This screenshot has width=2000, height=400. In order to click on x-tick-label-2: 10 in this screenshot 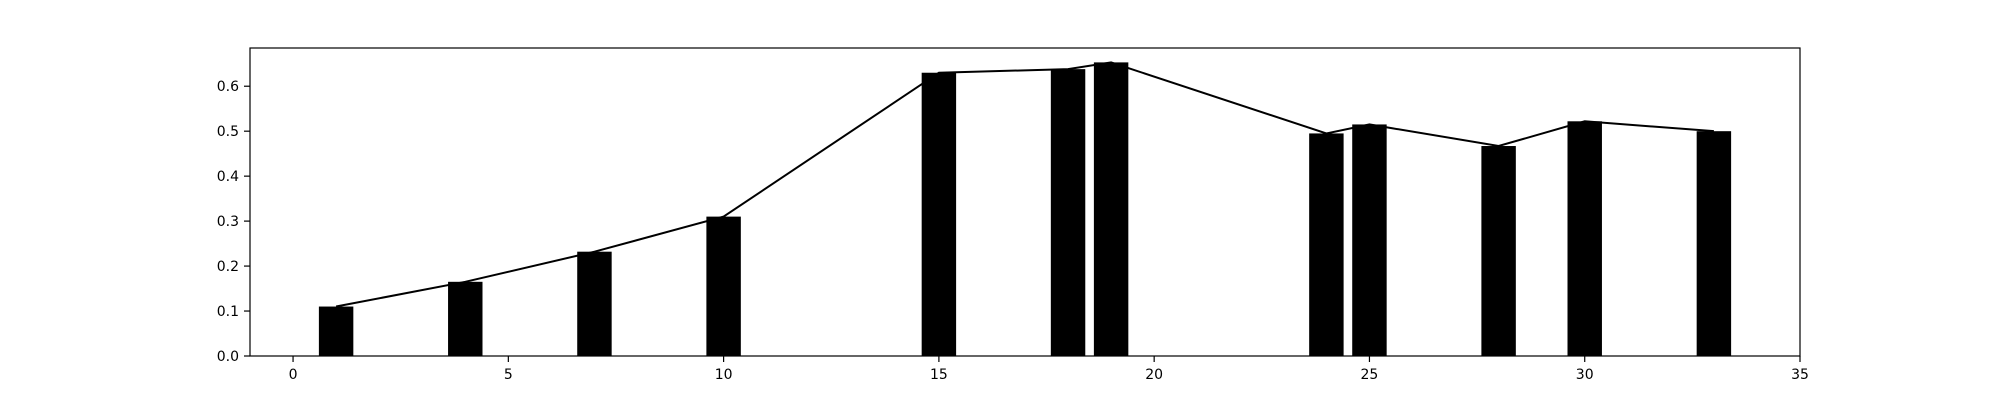, I will do `click(724, 375)`.